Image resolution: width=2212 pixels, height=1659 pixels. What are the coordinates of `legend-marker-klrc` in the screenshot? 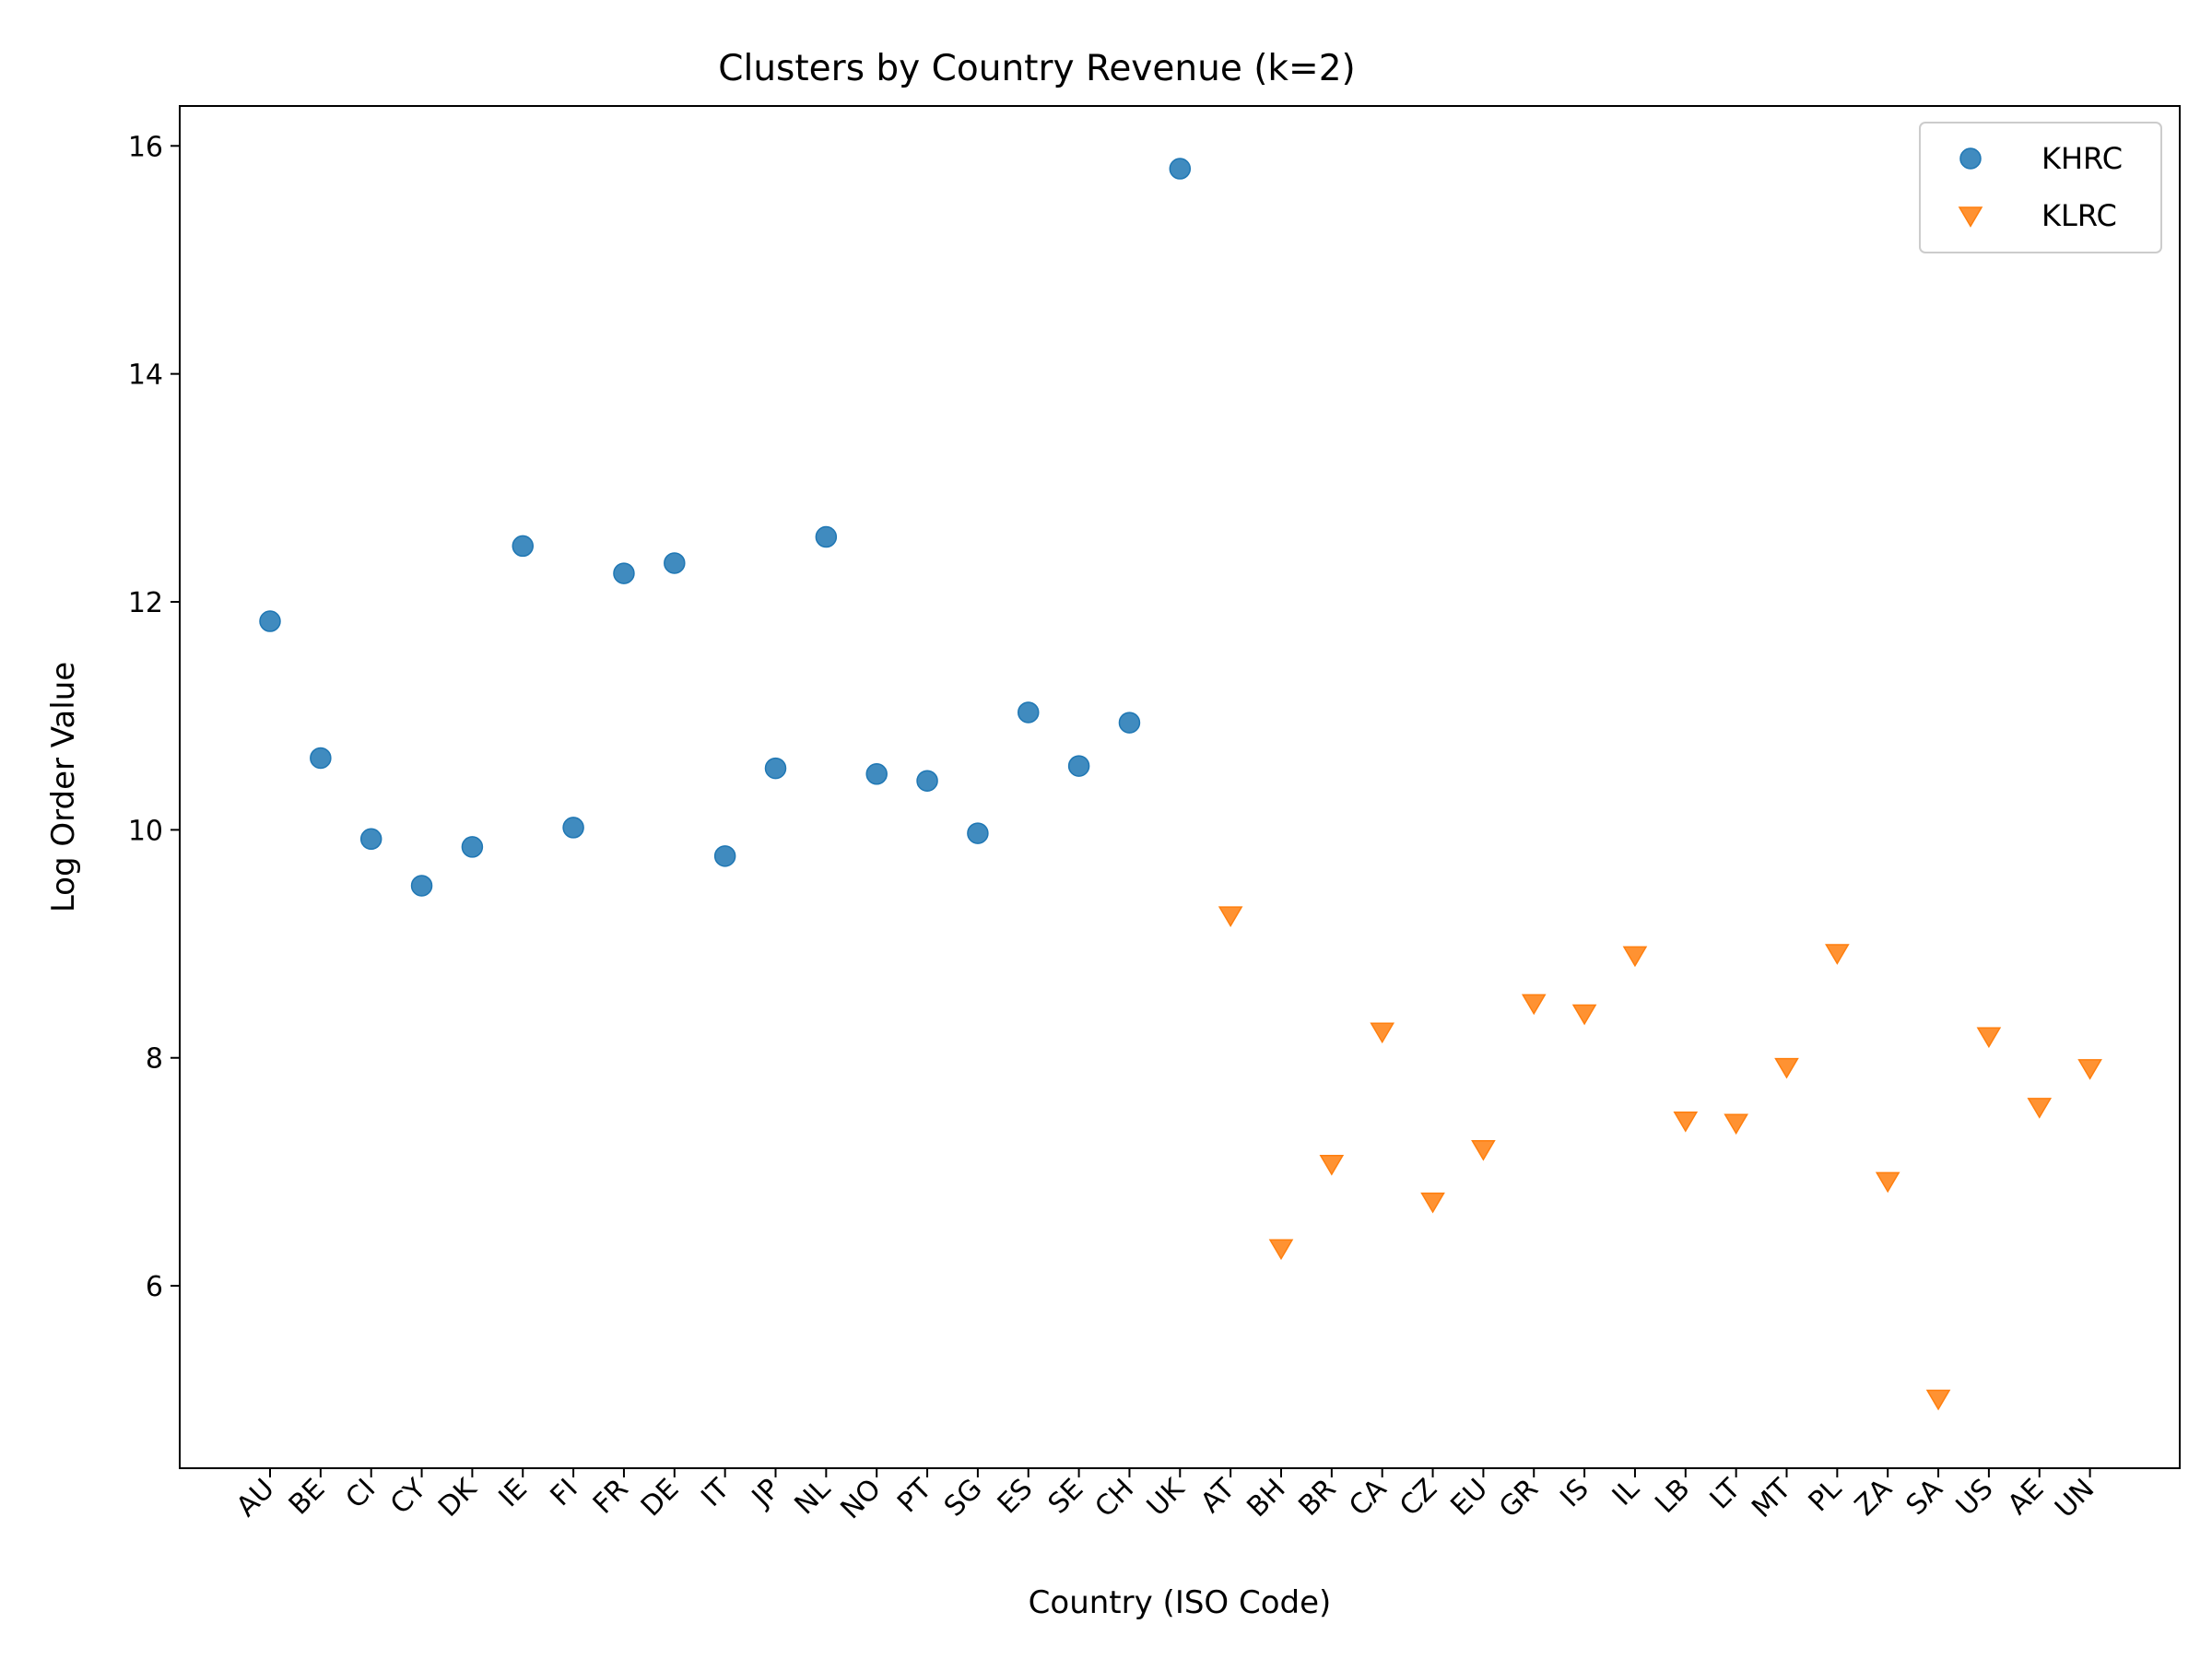 It's located at (1970, 217).